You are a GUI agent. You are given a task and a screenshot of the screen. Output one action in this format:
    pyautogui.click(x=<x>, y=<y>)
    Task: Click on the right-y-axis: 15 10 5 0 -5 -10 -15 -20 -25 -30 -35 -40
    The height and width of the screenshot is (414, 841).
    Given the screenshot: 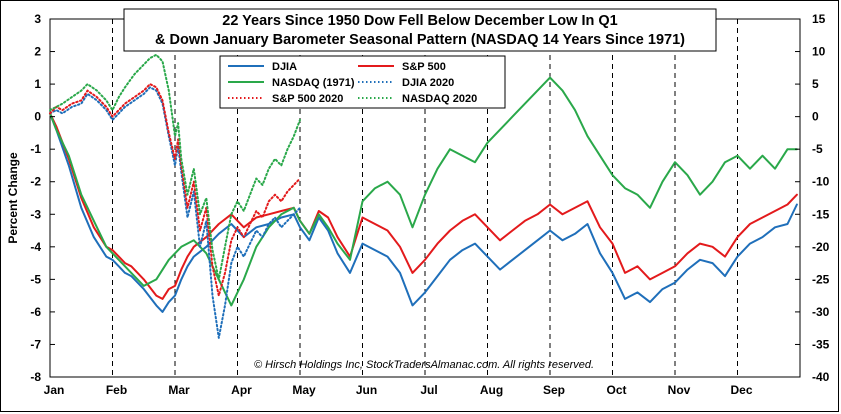 What is the action you would take?
    pyautogui.click(x=812, y=198)
    